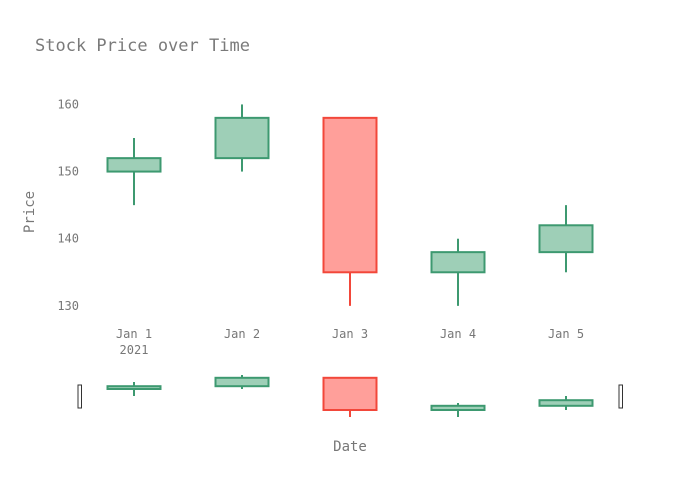  Describe the element at coordinates (30, 212) in the screenshot. I see `y-axis-title: Price` at that location.